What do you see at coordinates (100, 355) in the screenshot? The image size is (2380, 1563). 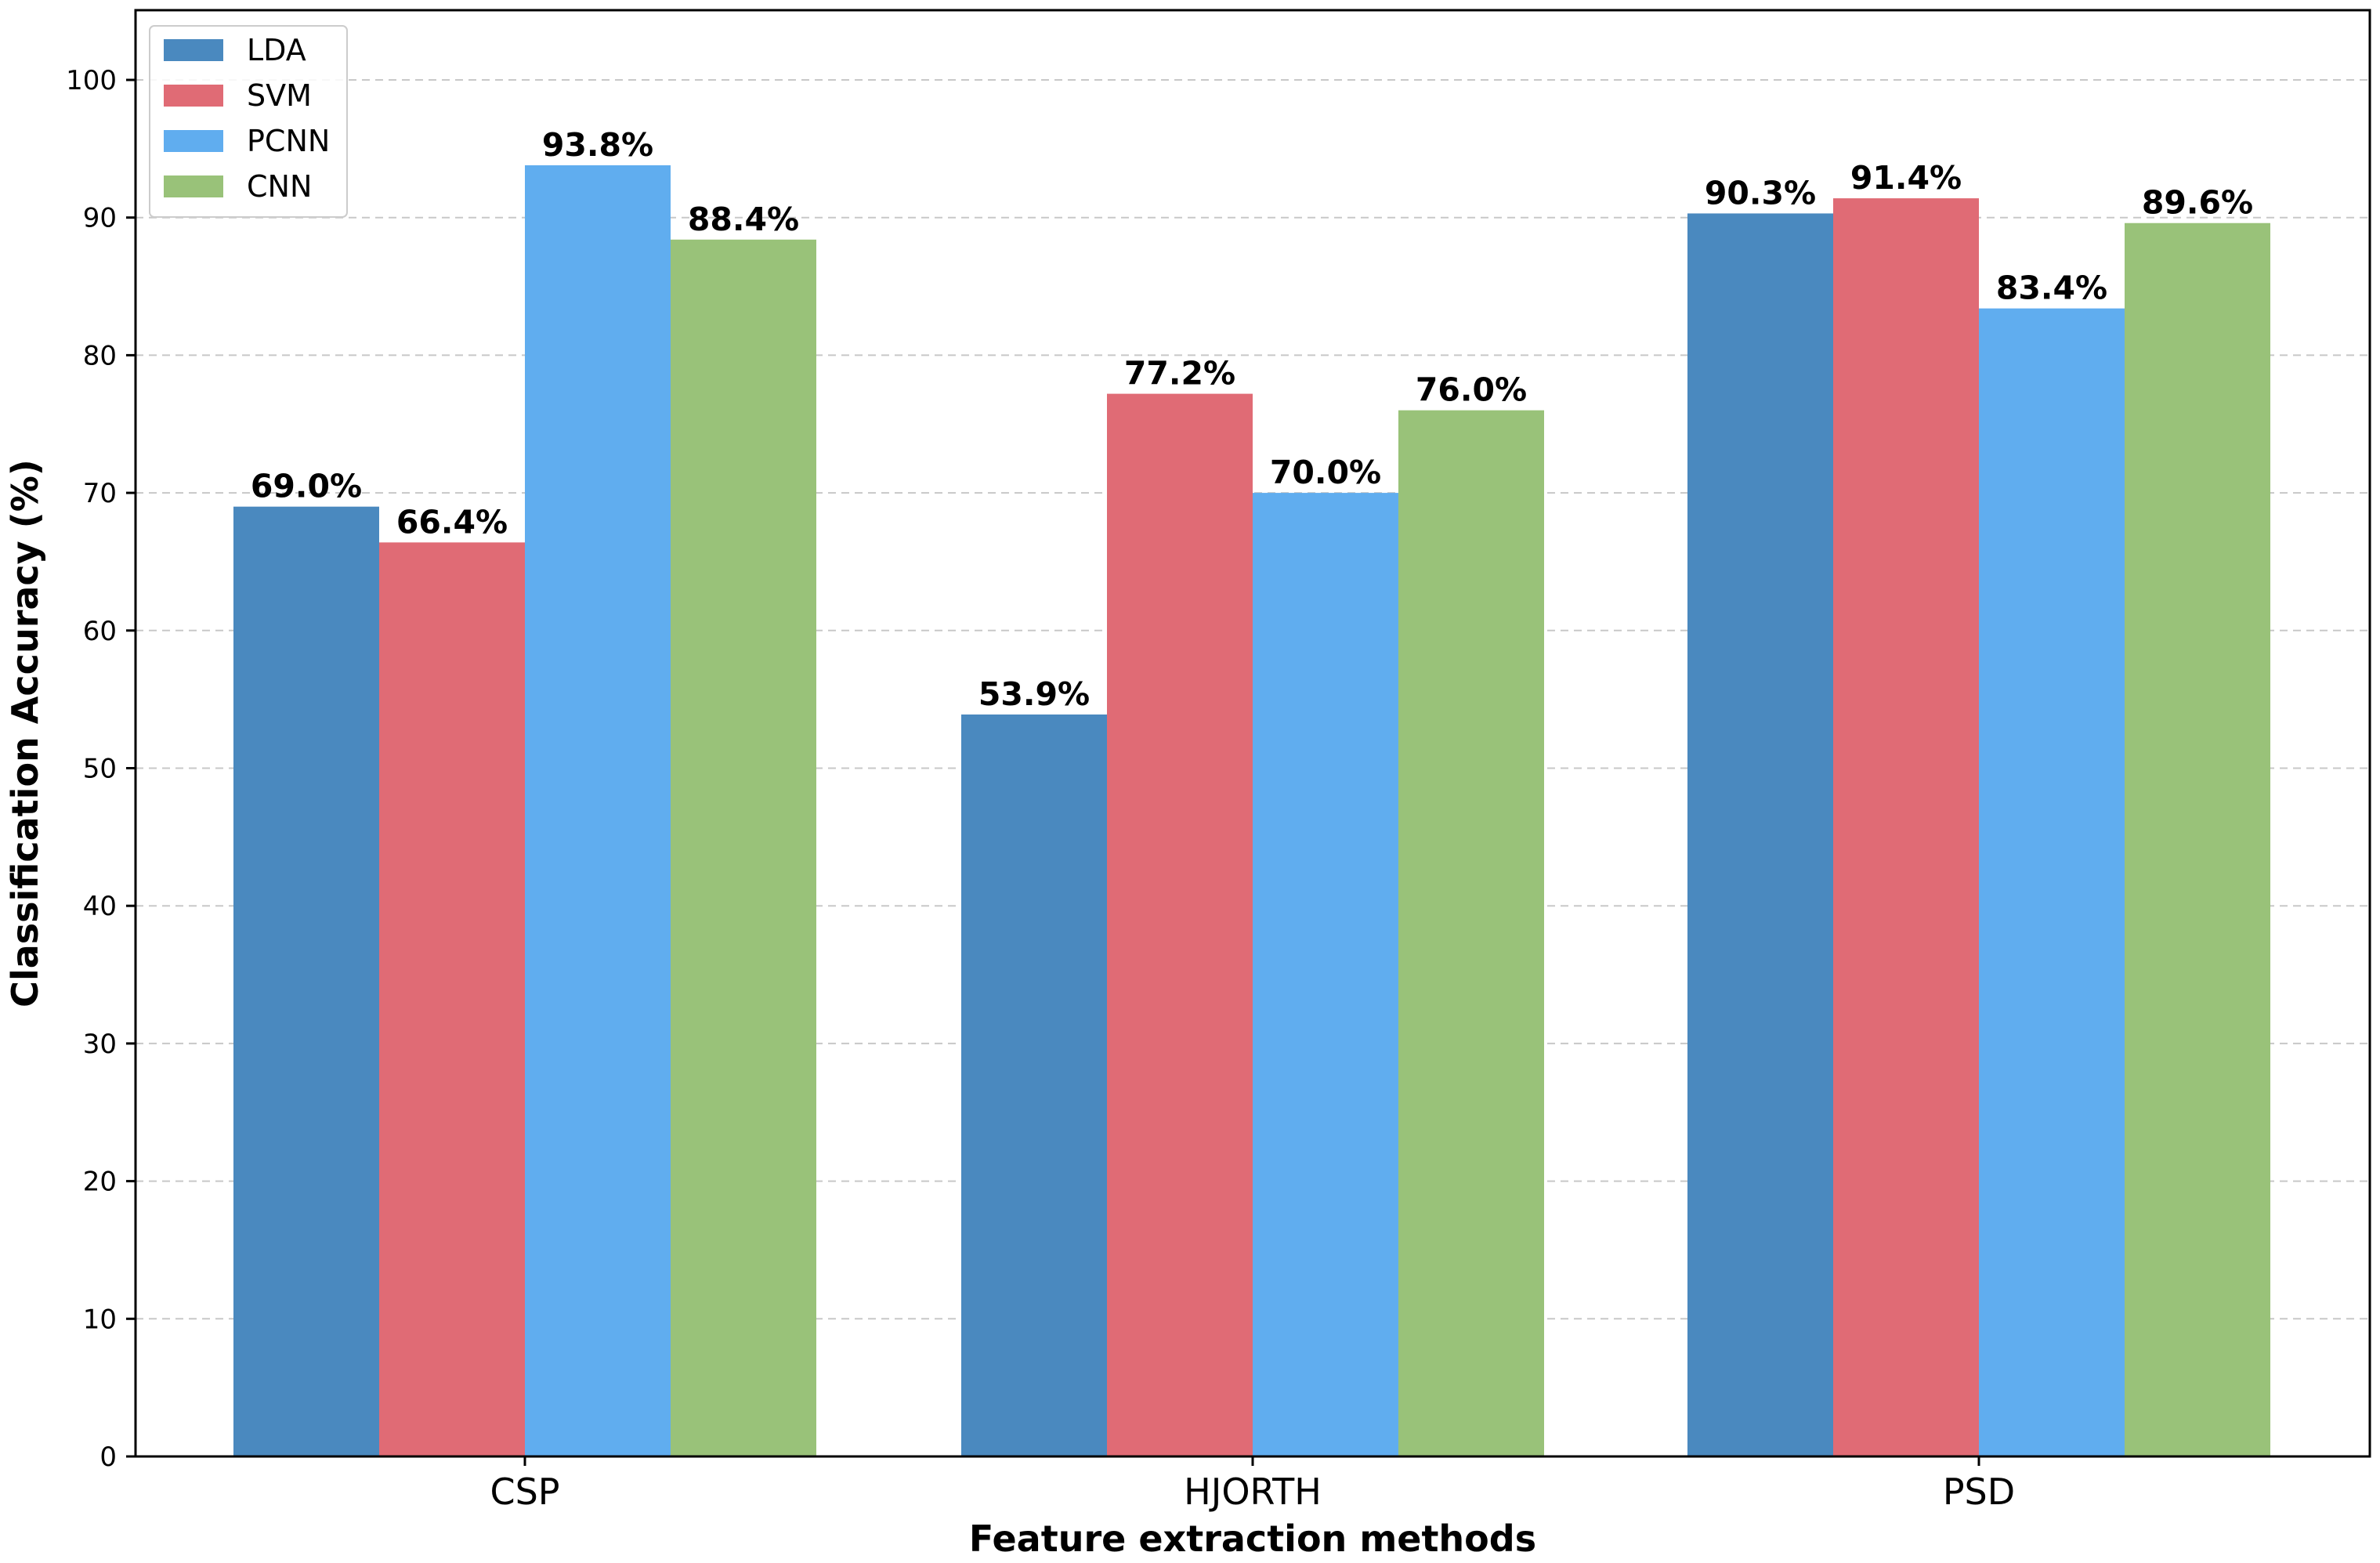 I see `y-tick-label-80: 80` at bounding box center [100, 355].